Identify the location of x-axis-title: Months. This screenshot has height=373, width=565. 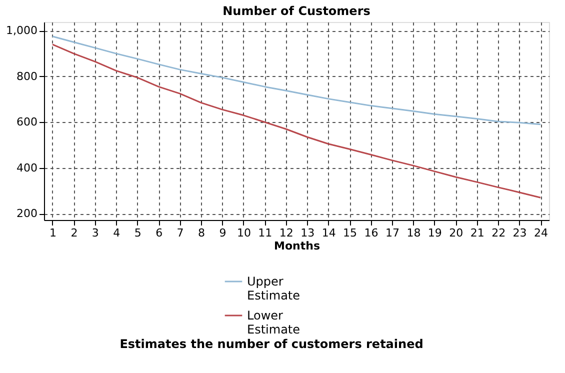
(297, 246).